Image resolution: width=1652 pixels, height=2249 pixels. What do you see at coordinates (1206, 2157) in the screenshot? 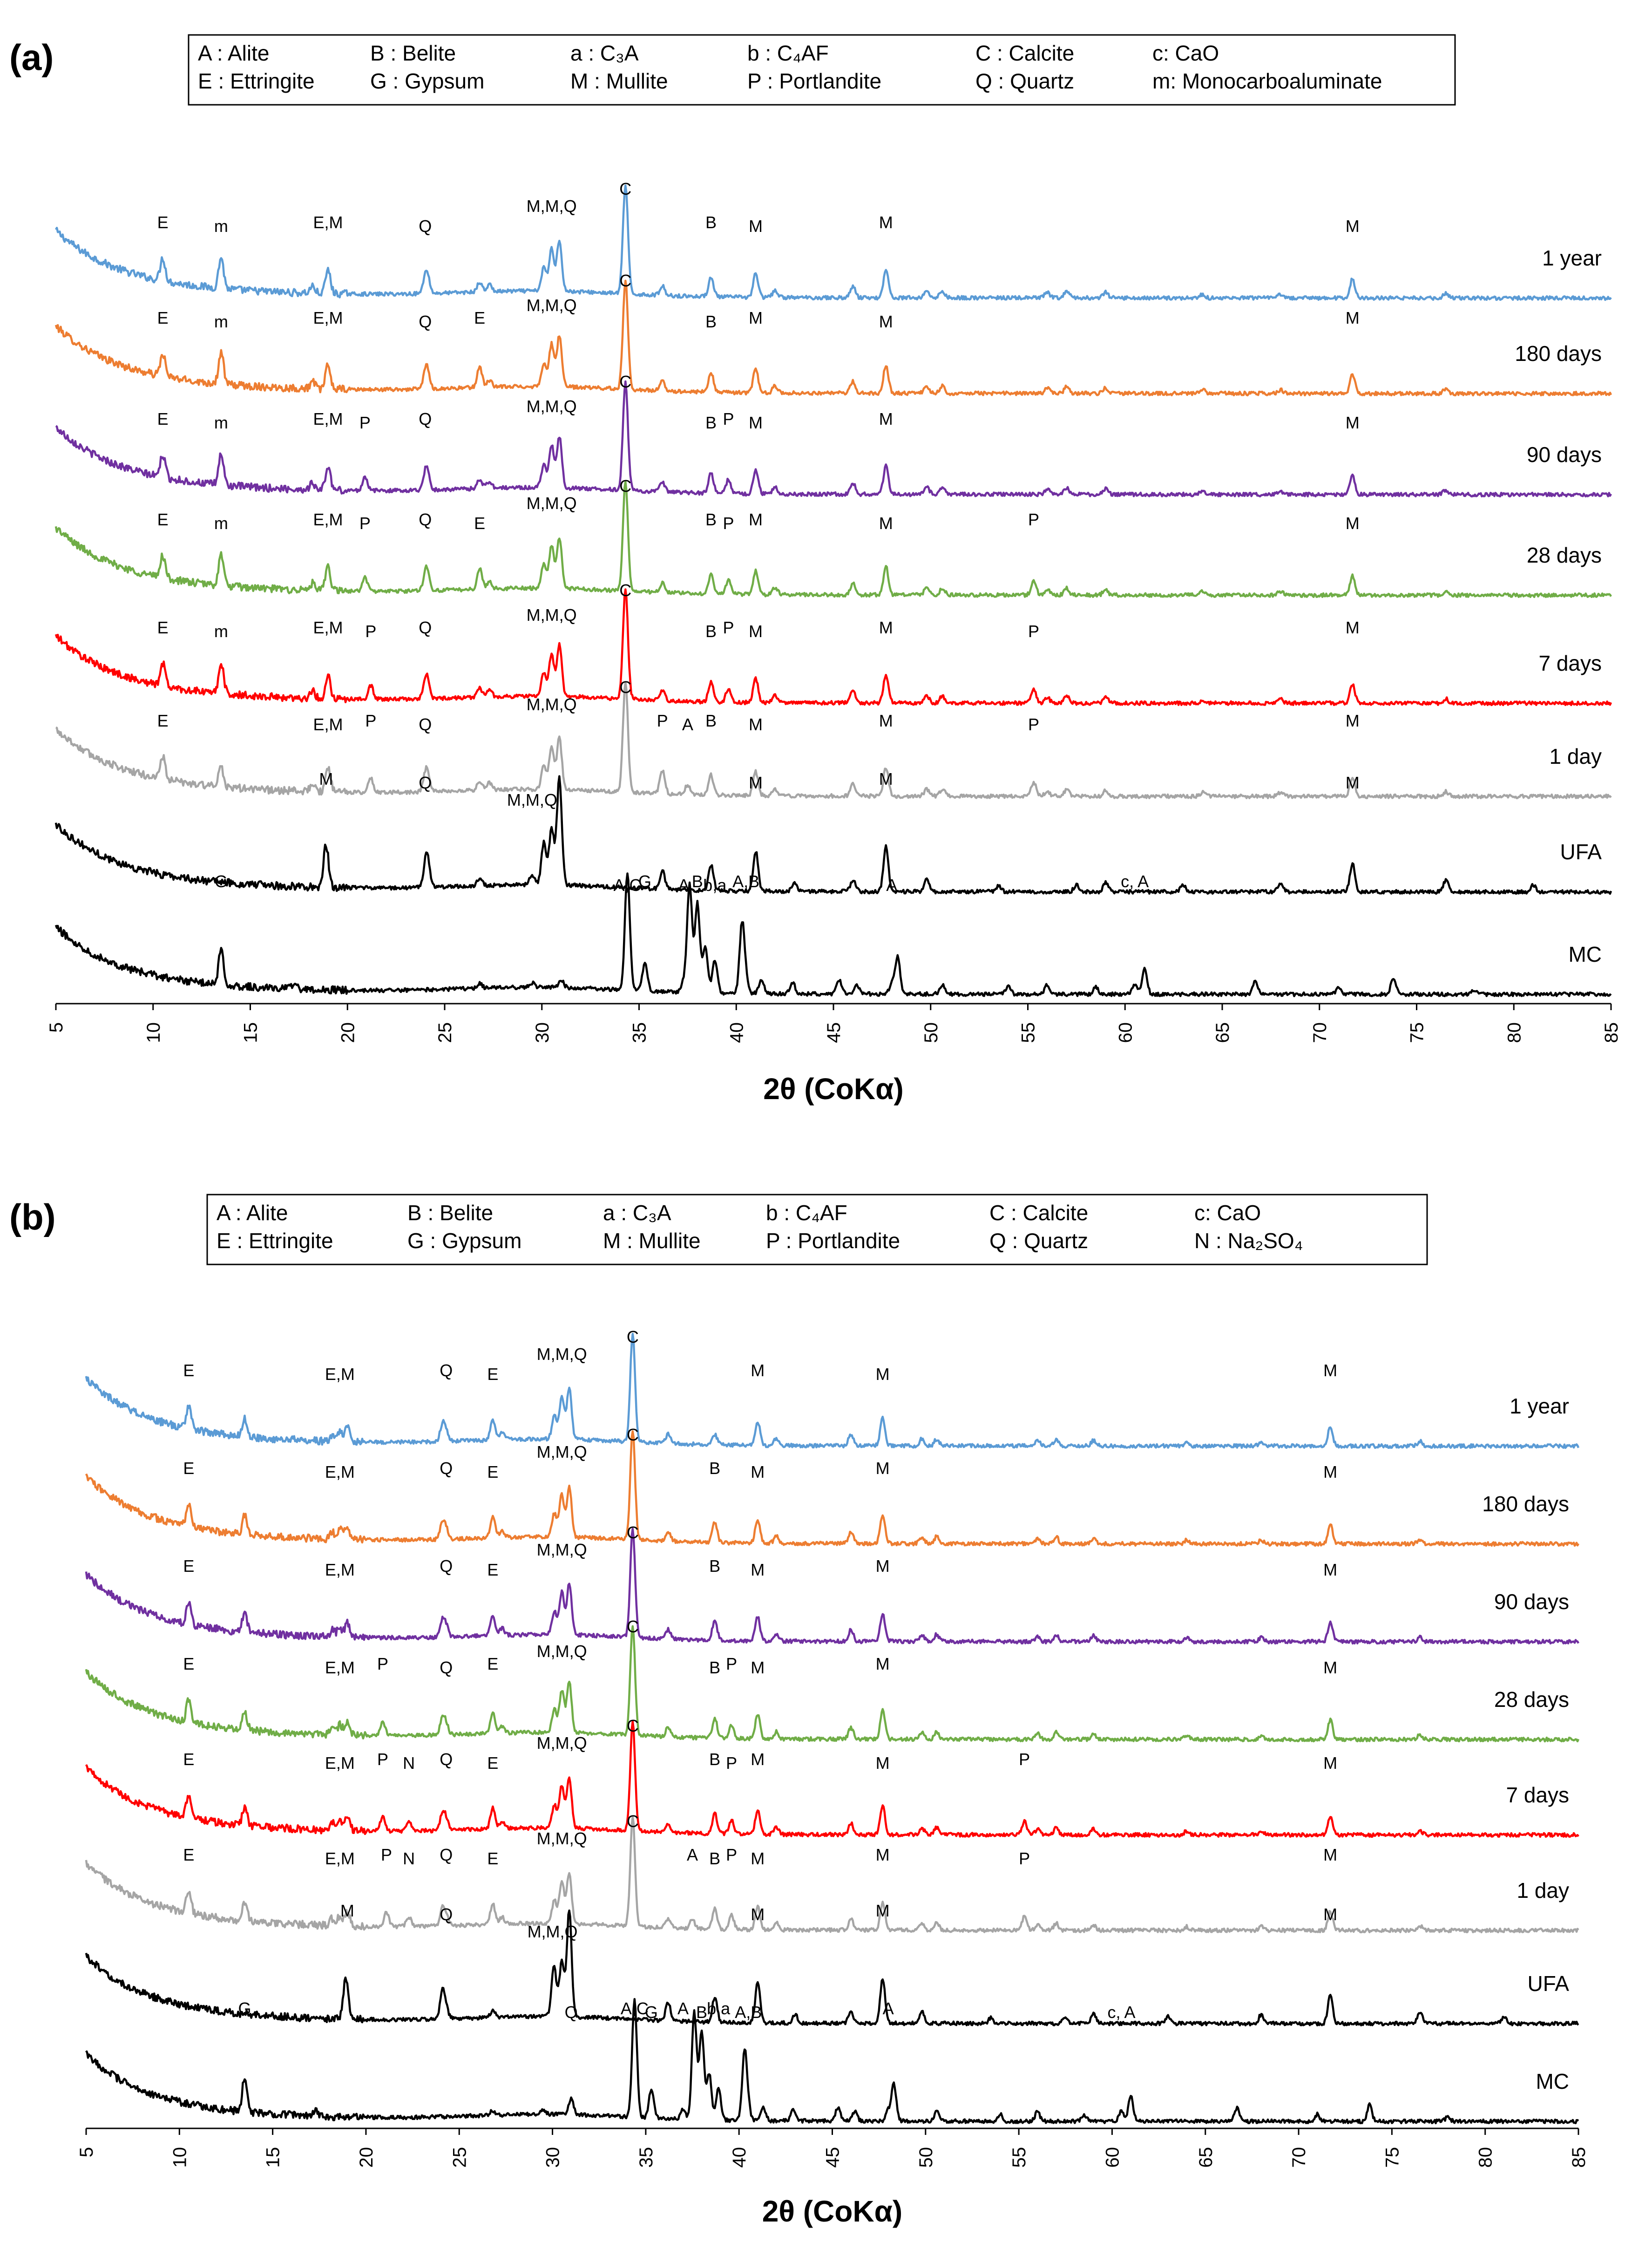
I see `x-tick-label: 65` at bounding box center [1206, 2157].